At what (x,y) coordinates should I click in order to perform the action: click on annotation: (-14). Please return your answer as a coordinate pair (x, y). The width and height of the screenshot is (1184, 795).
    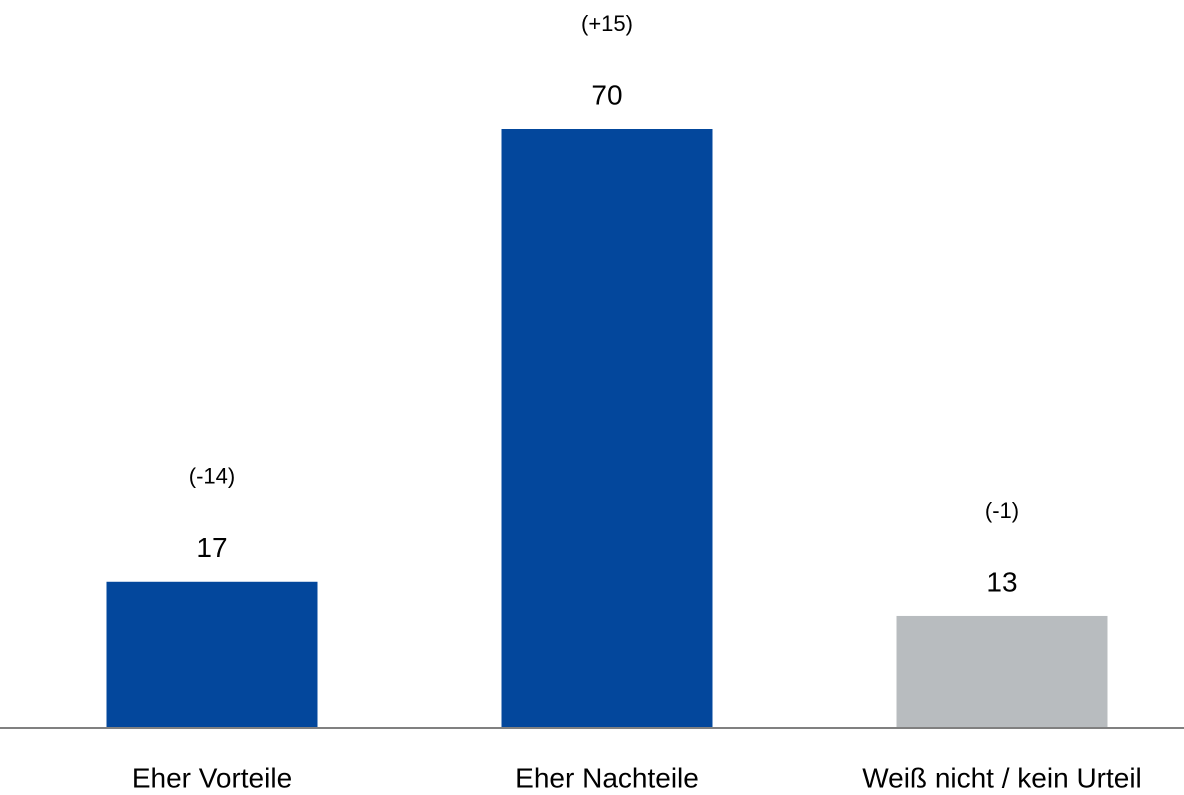
    Looking at the image, I should click on (212, 476).